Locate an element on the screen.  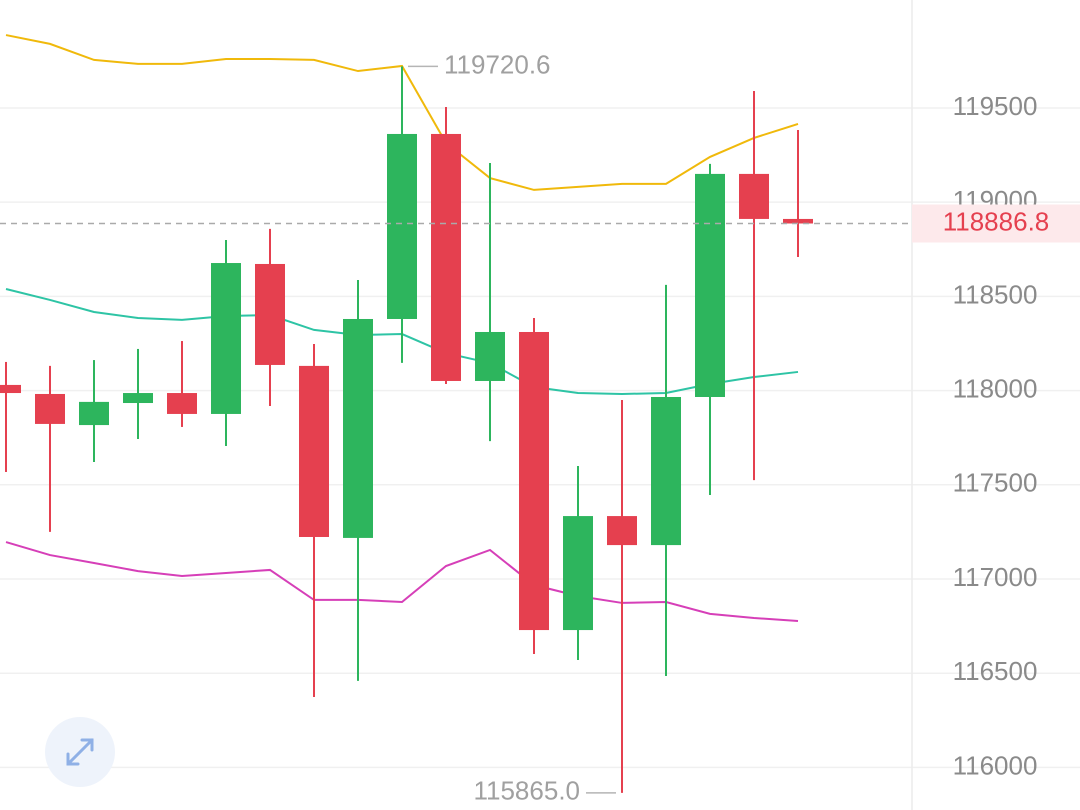
y-tick-label: 116500 is located at coordinates (995, 671).